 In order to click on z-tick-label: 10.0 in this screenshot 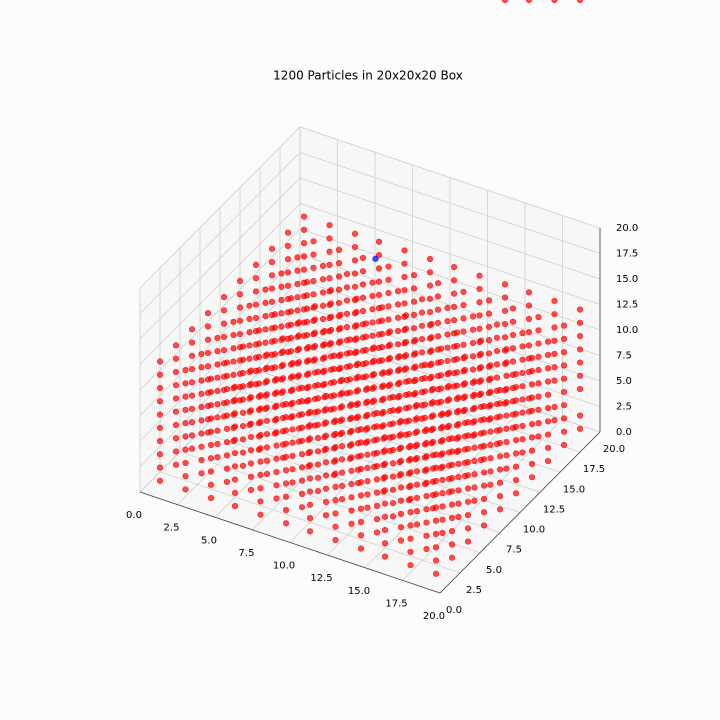, I will do `click(627, 330)`.